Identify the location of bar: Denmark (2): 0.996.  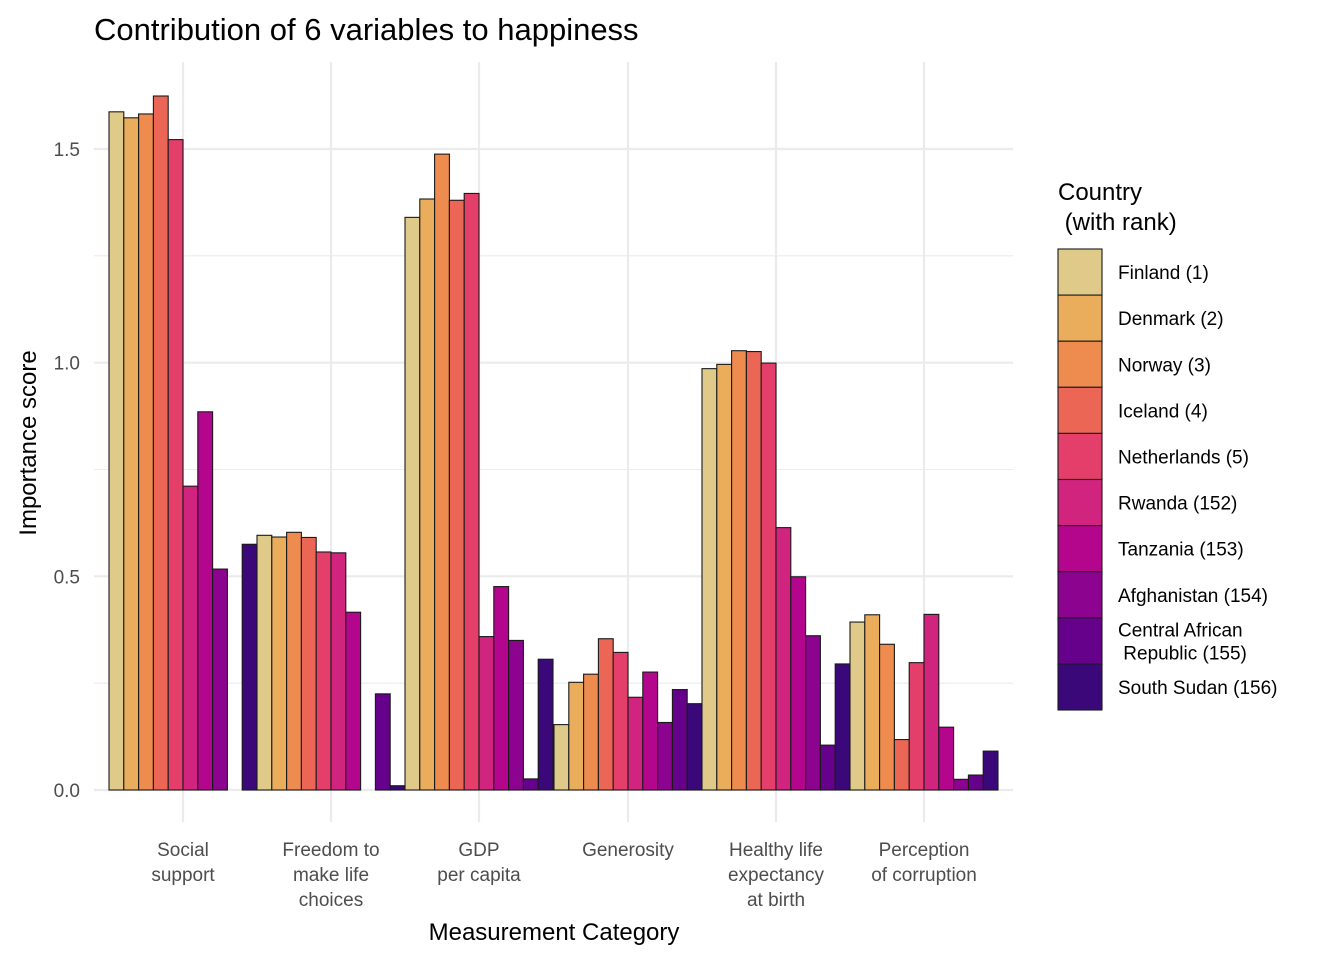
(724, 577).